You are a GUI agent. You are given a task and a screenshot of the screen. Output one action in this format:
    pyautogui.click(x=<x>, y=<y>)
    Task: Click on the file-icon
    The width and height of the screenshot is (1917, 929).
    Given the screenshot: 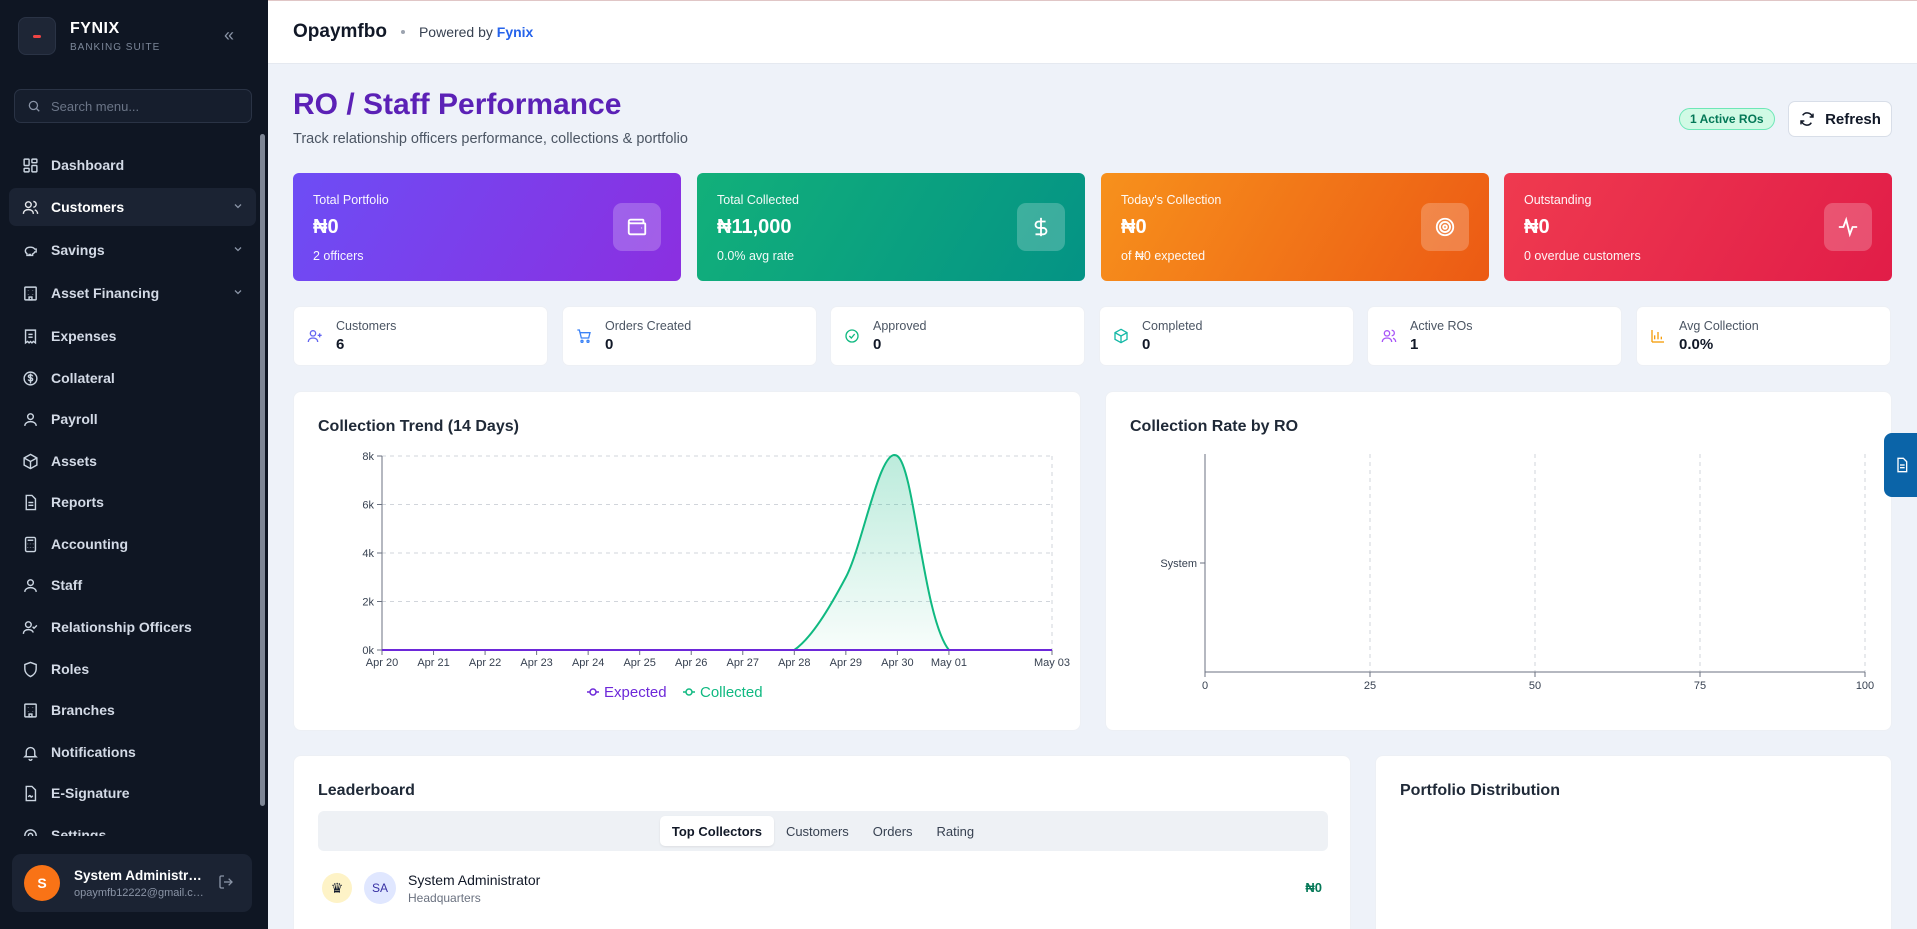 What is the action you would take?
    pyautogui.click(x=30, y=502)
    